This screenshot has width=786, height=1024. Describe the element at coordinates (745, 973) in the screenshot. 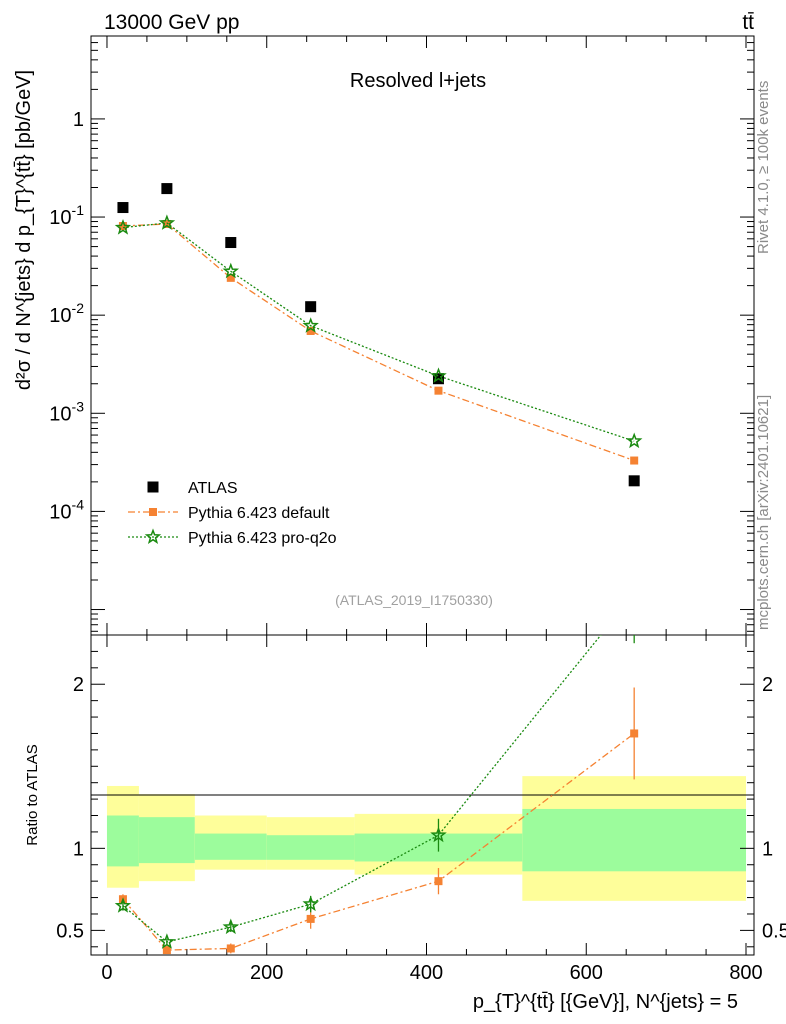

I see `x-tick-label: 800` at that location.